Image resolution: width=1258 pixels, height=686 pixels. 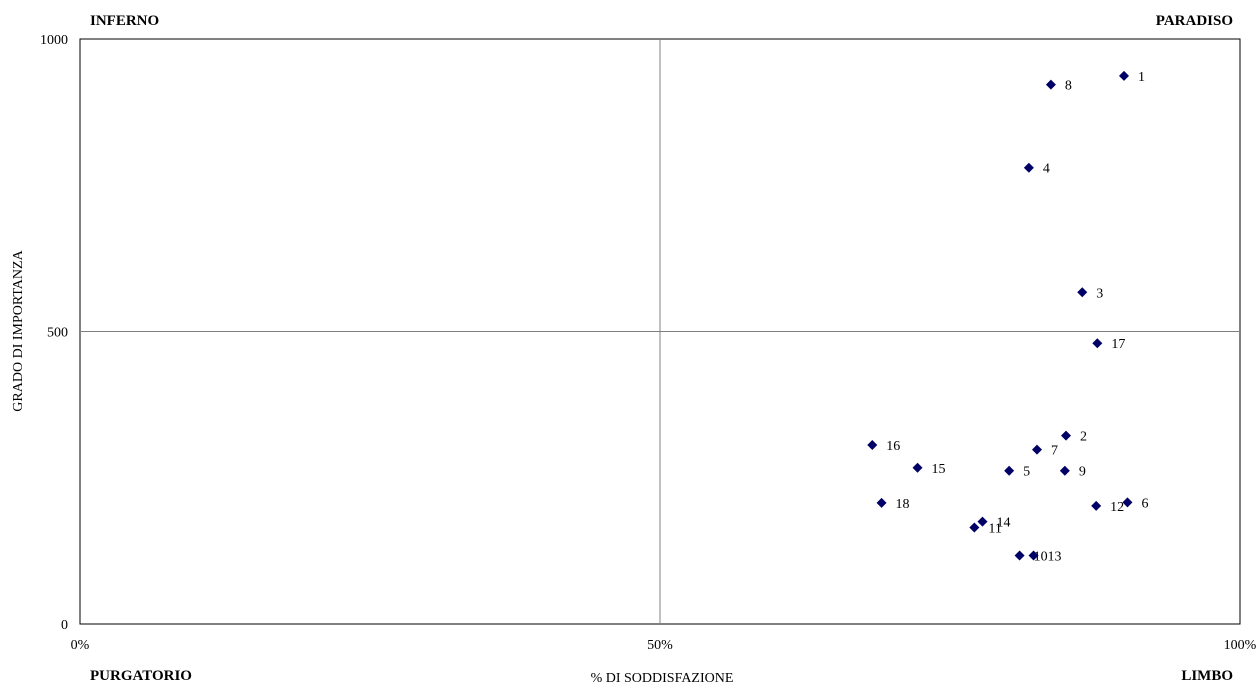 I want to click on data-point-label: 7, so click(x=1054, y=451).